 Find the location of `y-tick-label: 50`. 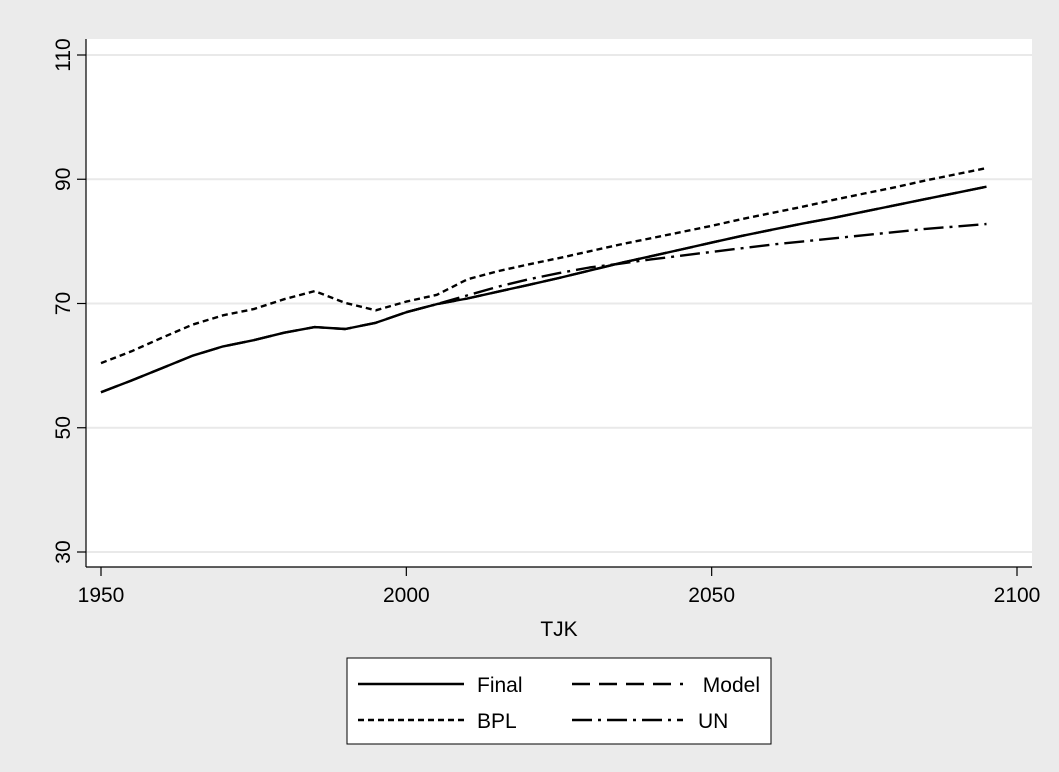

y-tick-label: 50 is located at coordinates (63, 427).